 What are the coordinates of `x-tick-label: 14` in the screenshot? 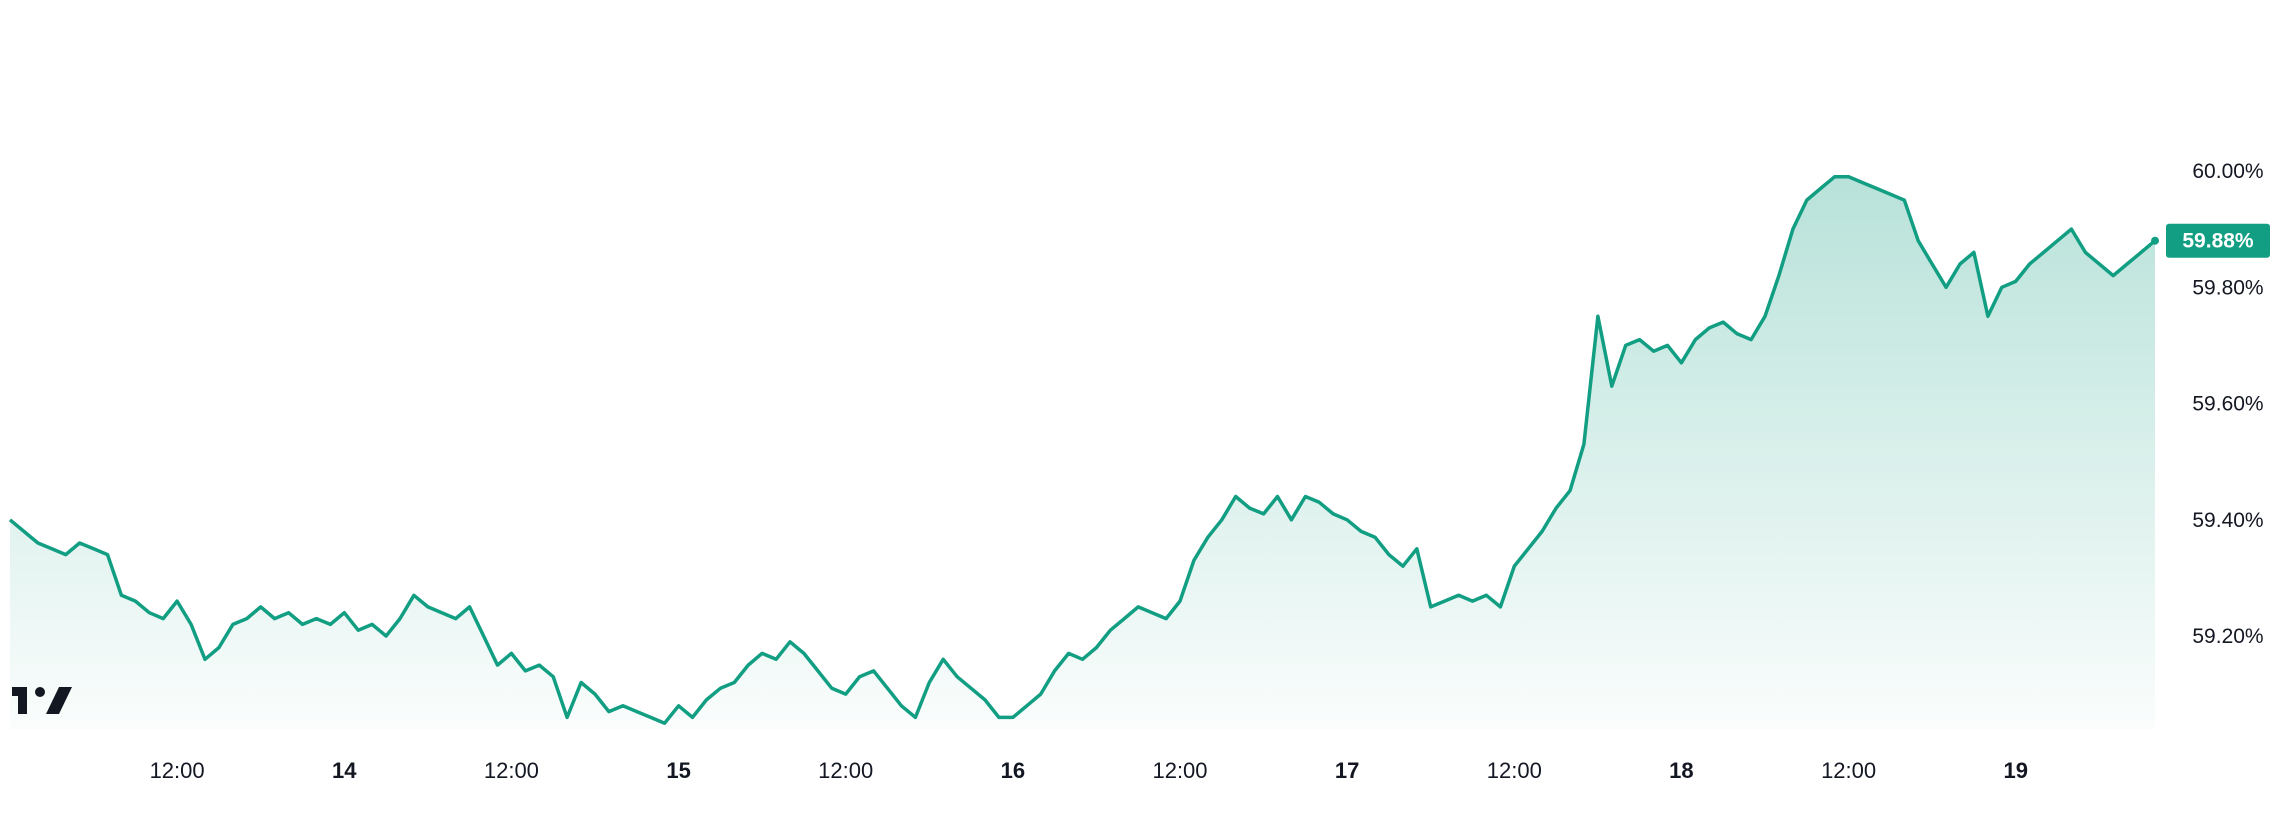 It's located at (344, 770).